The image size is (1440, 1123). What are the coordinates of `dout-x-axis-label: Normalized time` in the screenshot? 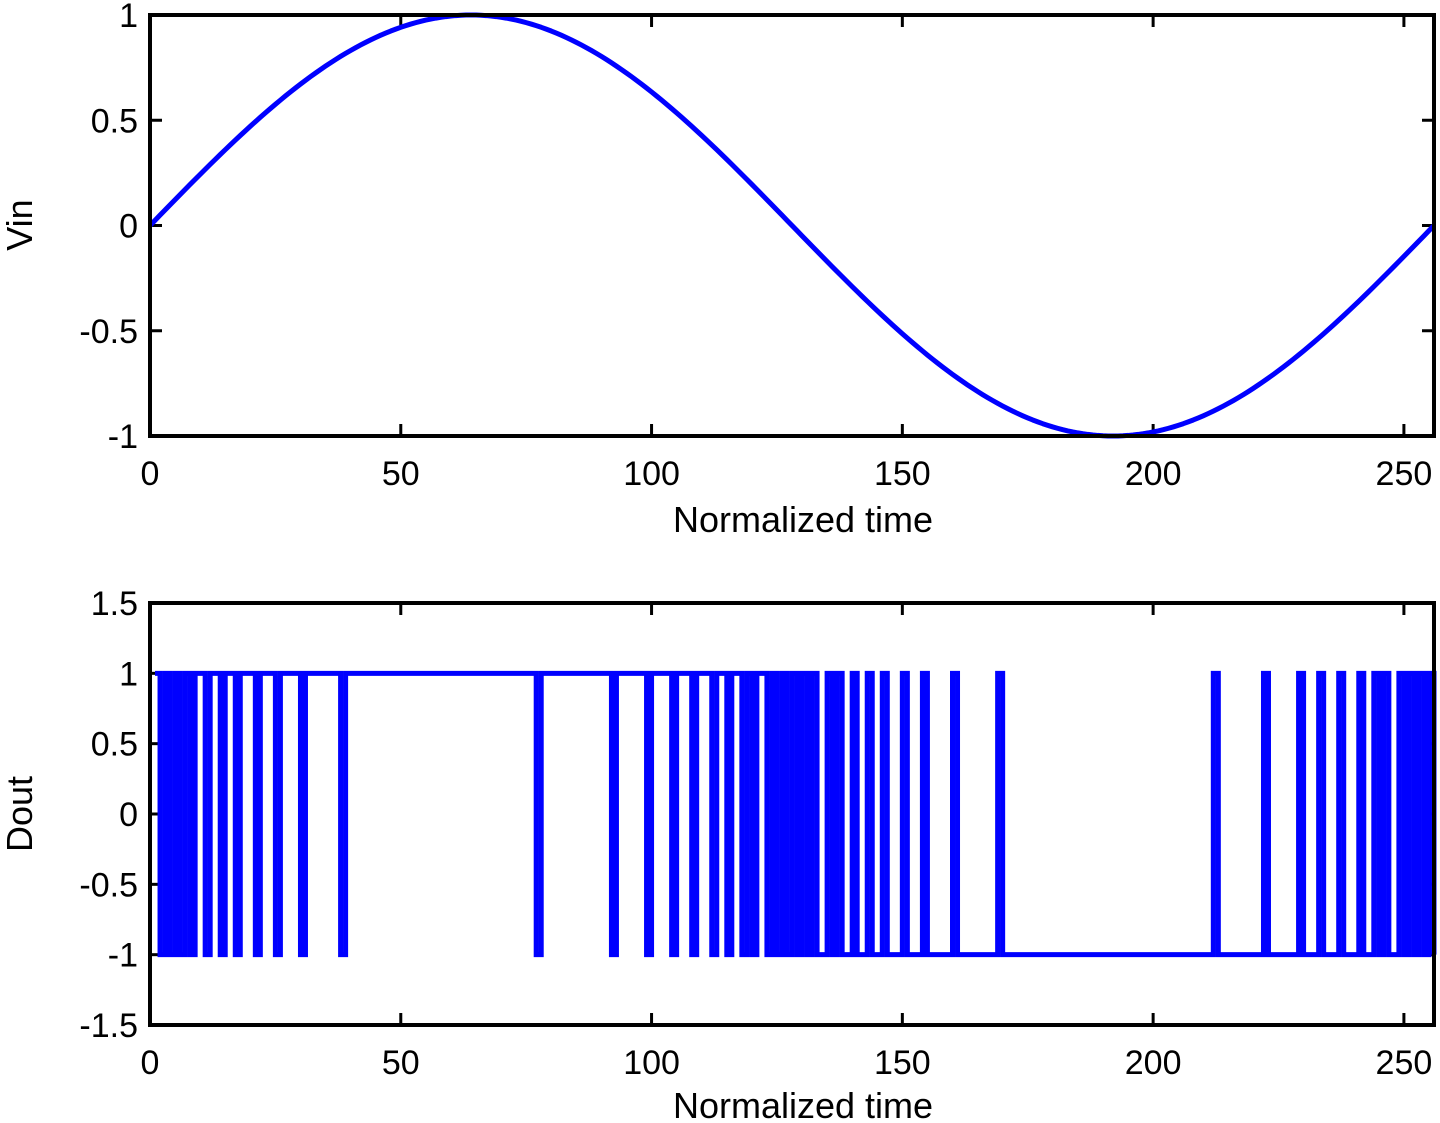 It's located at (803, 1104).